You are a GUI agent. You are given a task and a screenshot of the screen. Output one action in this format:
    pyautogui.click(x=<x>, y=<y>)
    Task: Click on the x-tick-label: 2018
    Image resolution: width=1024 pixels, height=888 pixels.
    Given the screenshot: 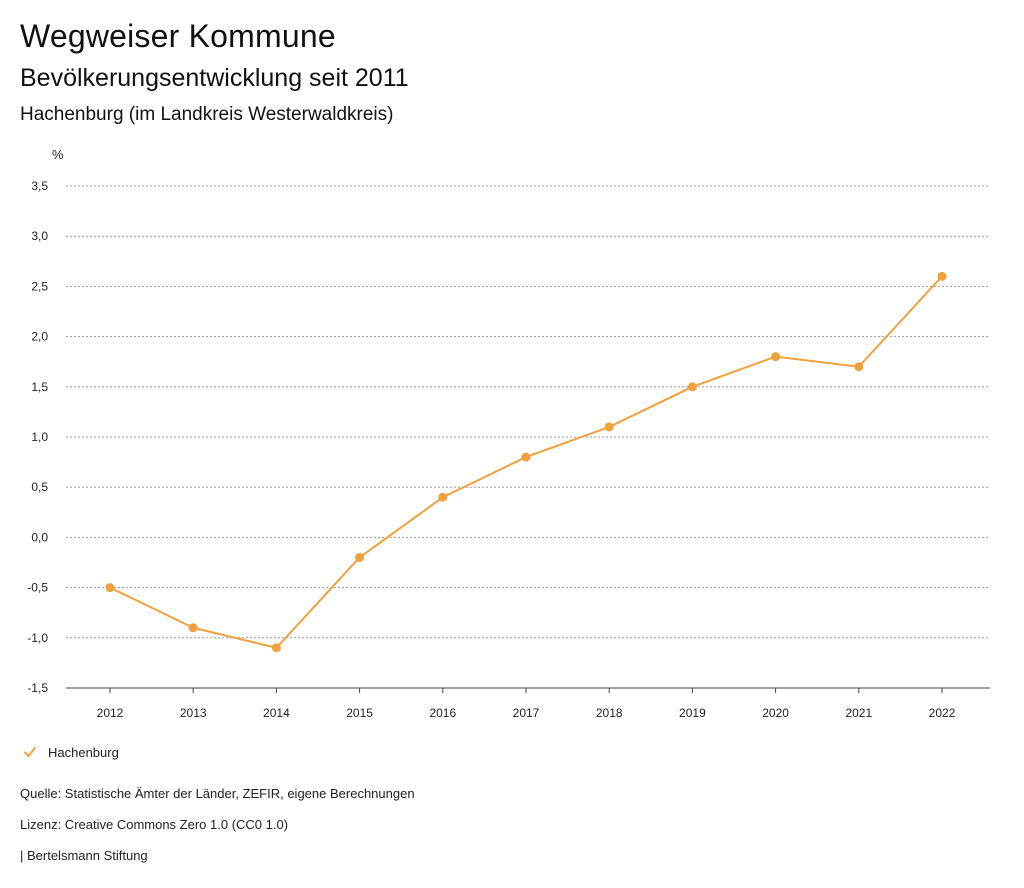 What is the action you would take?
    pyautogui.click(x=609, y=713)
    